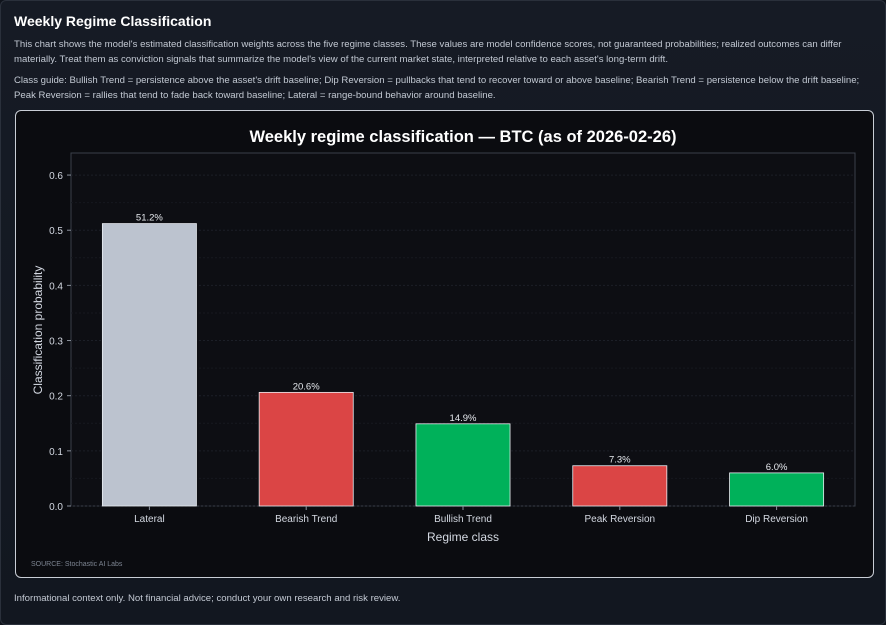 This screenshot has height=625, width=886. Describe the element at coordinates (113, 21) in the screenshot. I see `page-title: Weekly Regime Classification` at that location.